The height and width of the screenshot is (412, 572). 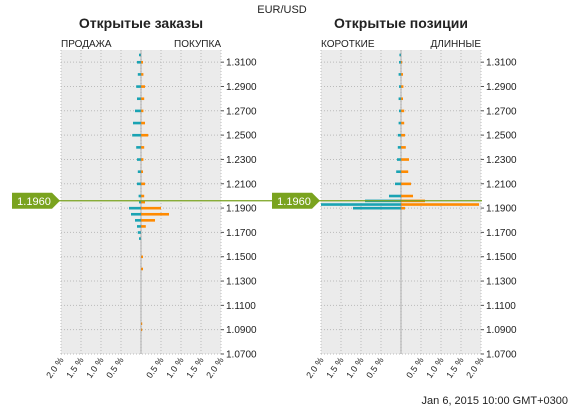 What do you see at coordinates (501, 87) in the screenshot?
I see `y-tick-label: 1.2900` at bounding box center [501, 87].